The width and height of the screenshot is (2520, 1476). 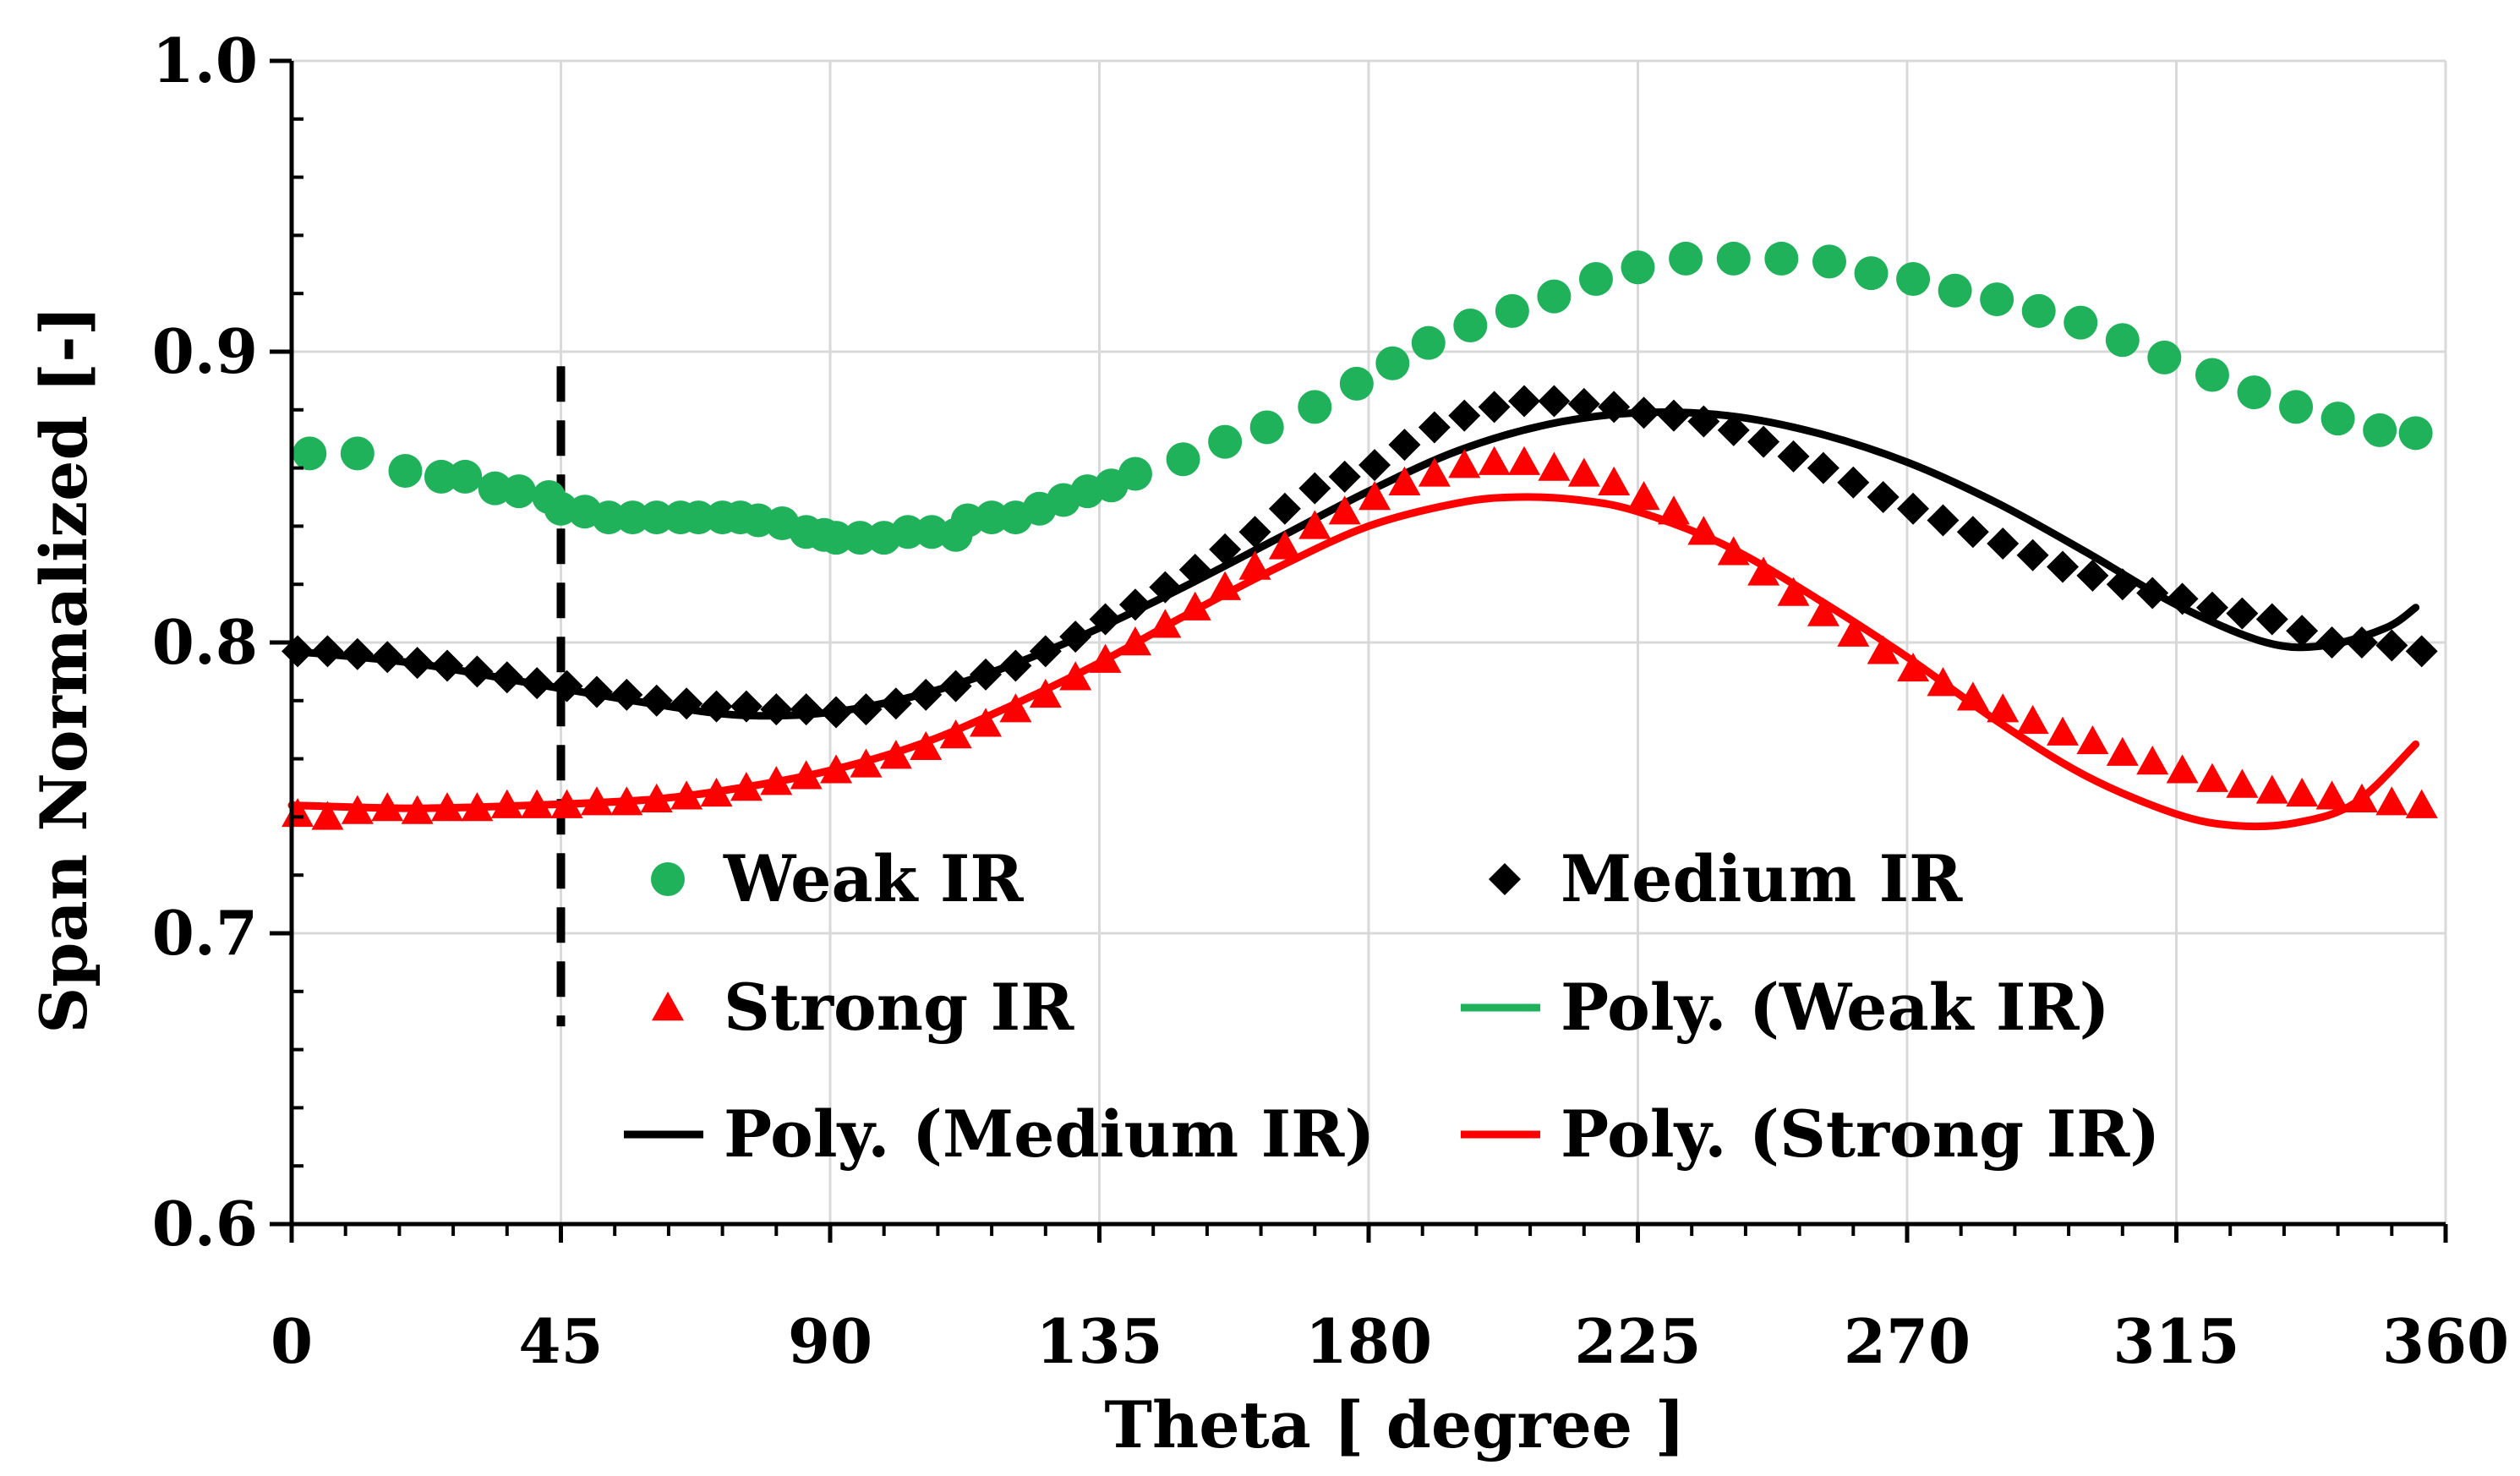 I want to click on x-tick-label: 270, so click(x=1908, y=1341).